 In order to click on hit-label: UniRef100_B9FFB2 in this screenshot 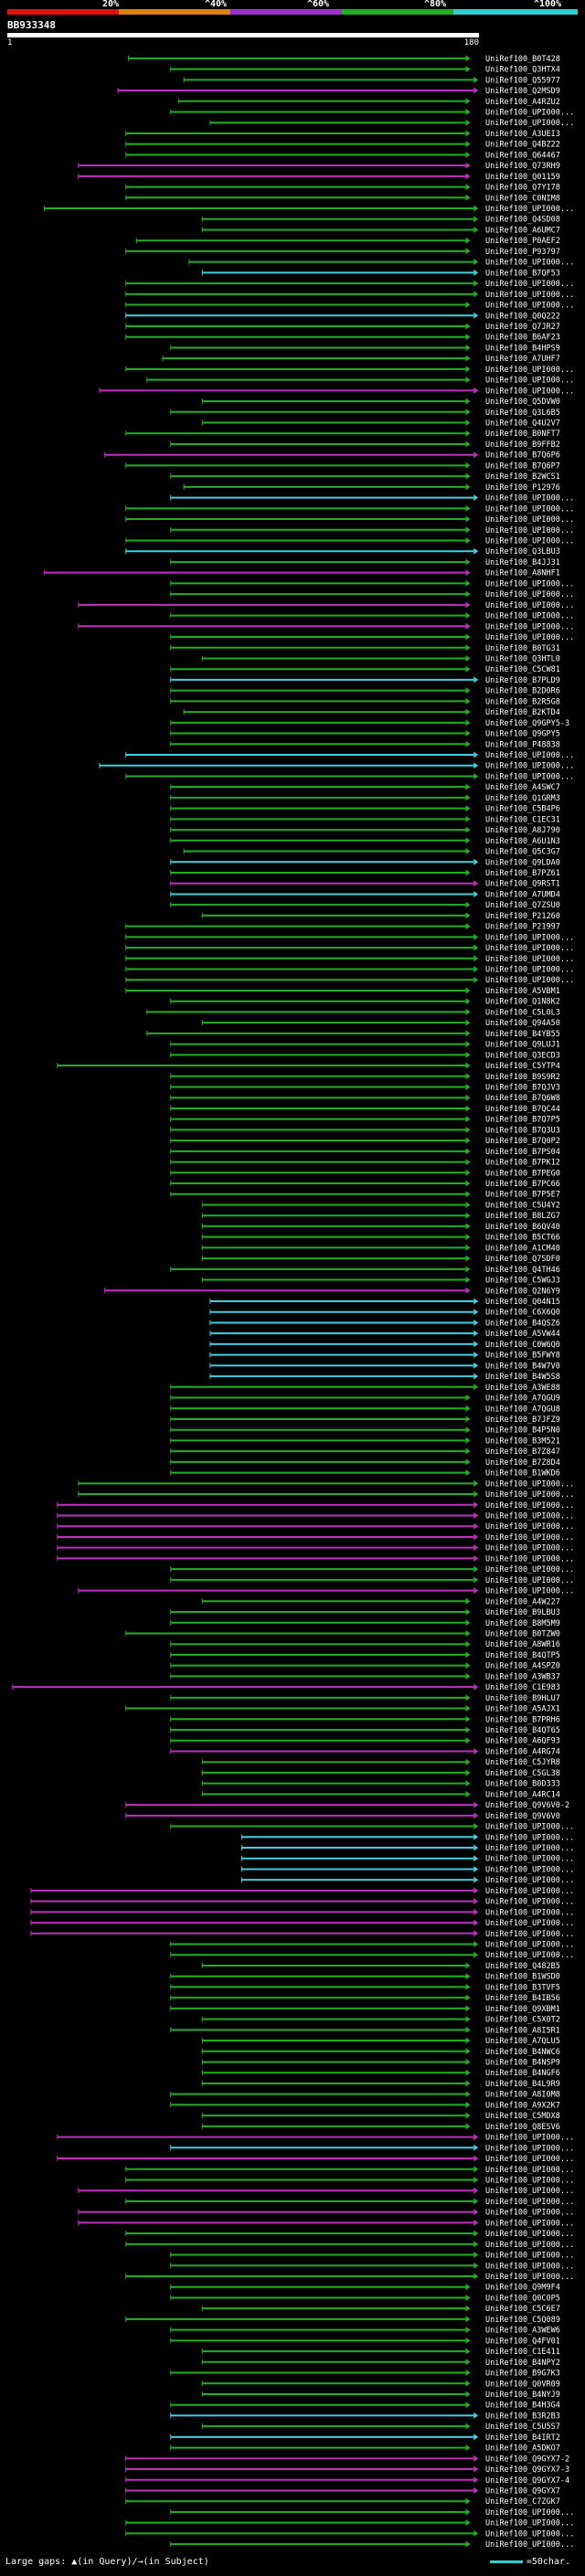, I will do `click(522, 445)`.